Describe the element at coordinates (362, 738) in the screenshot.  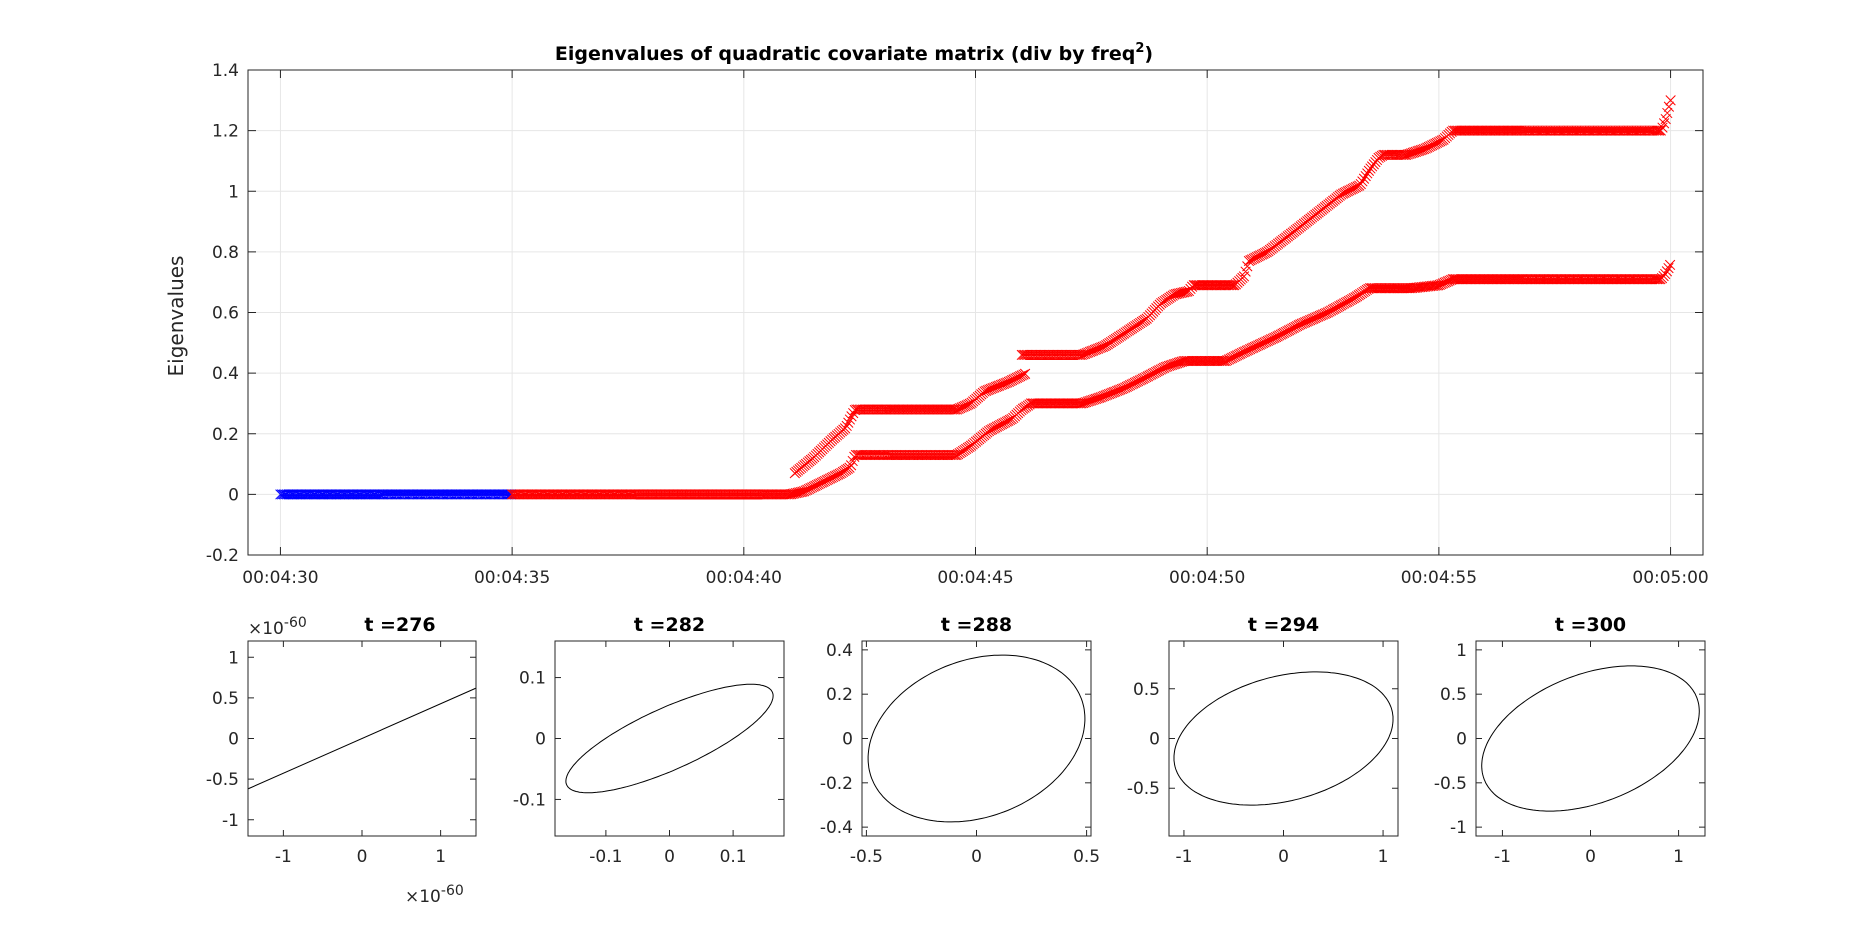
I see `subplot-curve-line` at that location.